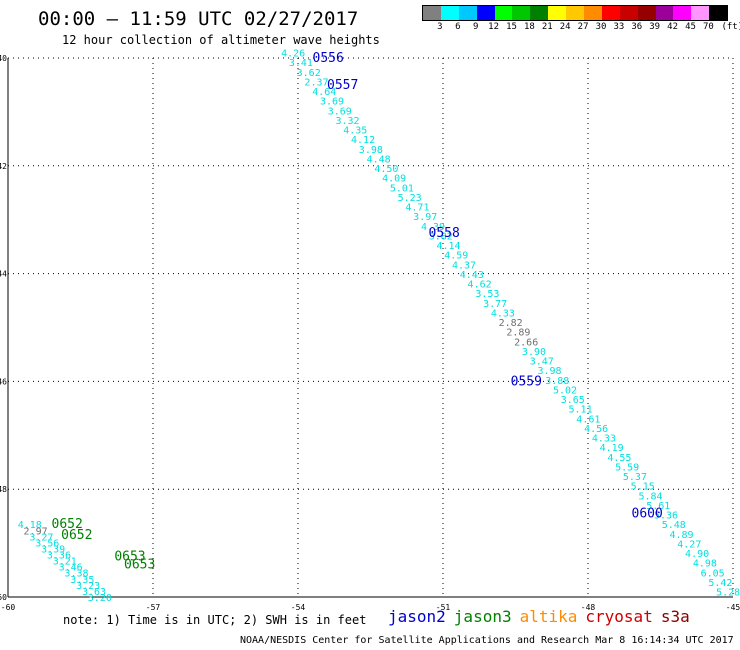 Image resolution: width=740 pixels, height=650 pixels. What do you see at coordinates (417, 208) in the screenshot?
I see `track1-swh-value: 4.71` at bounding box center [417, 208].